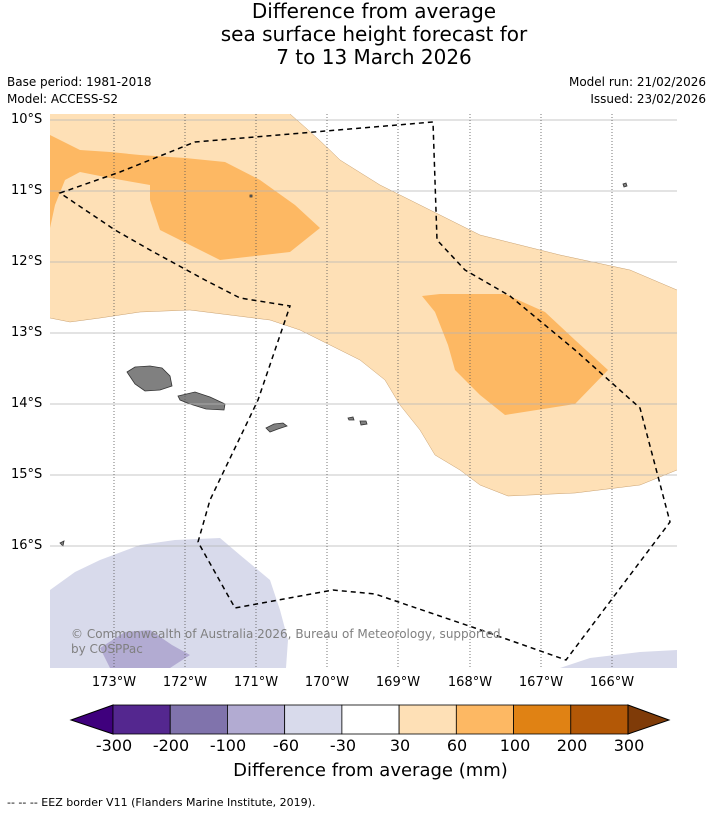  What do you see at coordinates (185, 197) in the screenshot?
I see `anomaly-region-60-100-west` at bounding box center [185, 197].